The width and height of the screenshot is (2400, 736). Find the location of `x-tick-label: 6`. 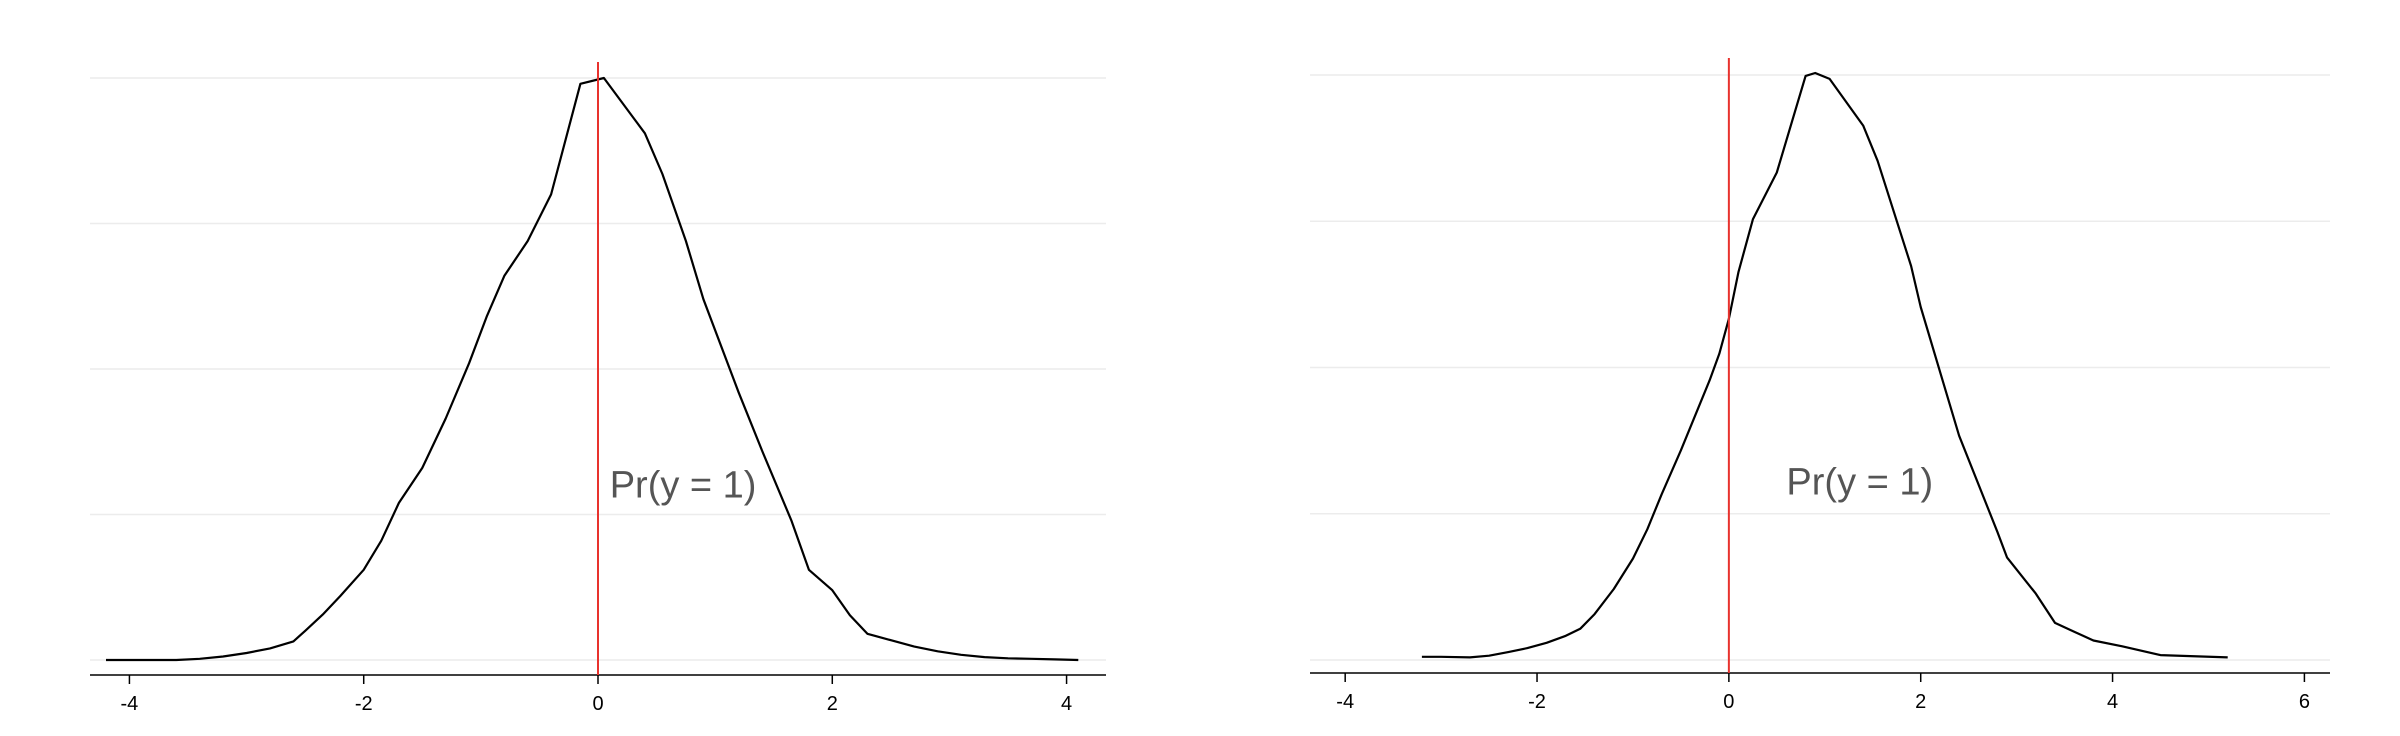

x-tick-label: 6 is located at coordinates (2304, 702).